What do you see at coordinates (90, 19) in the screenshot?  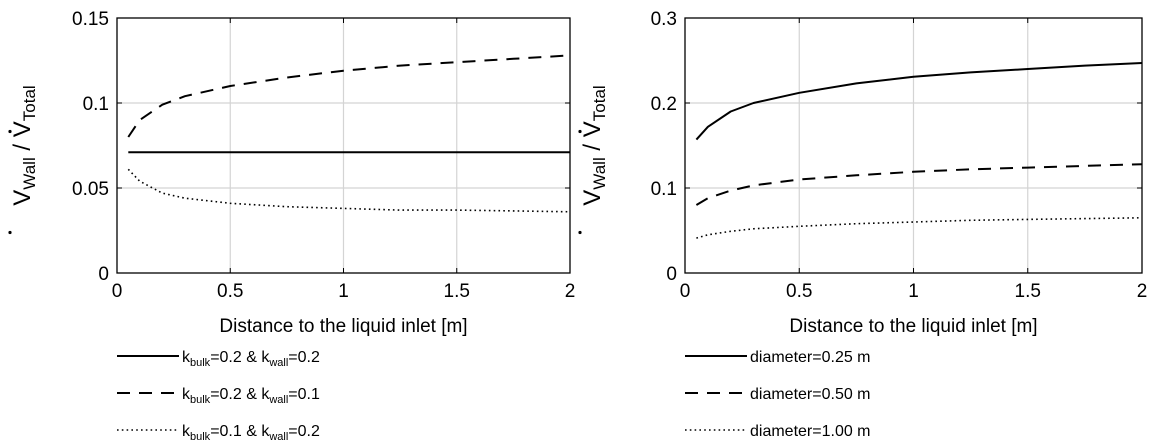 I see `y-tick-label: 0.15` at bounding box center [90, 19].